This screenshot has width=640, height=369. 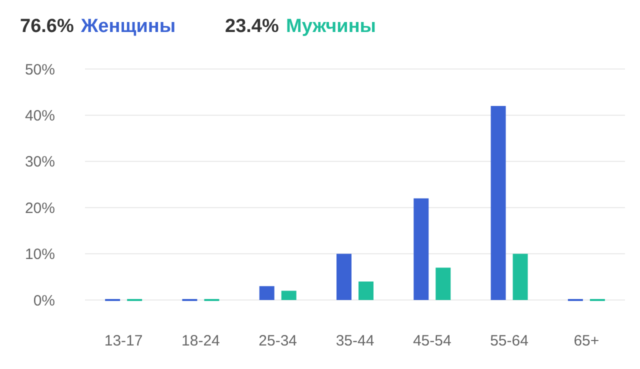 What do you see at coordinates (509, 341) in the screenshot?
I see `x-tick-label: 55-64` at bounding box center [509, 341].